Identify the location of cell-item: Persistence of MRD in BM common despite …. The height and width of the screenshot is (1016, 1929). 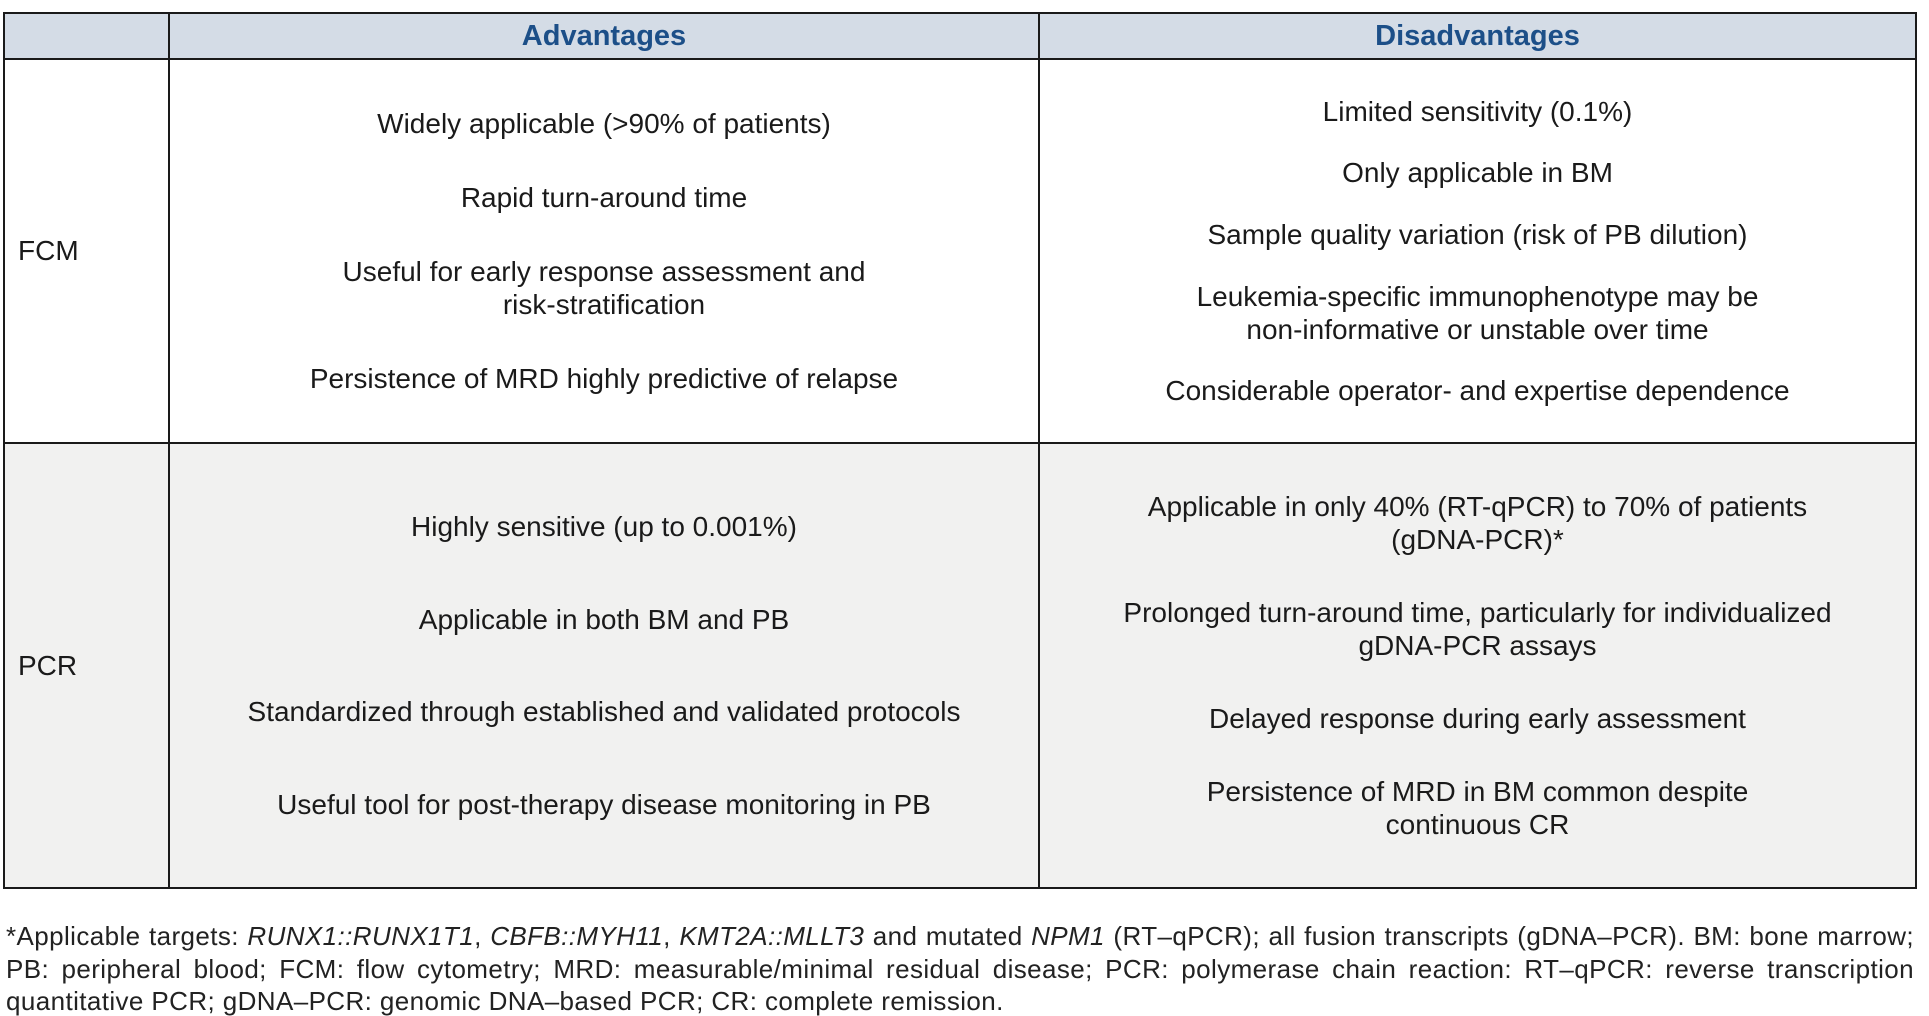
(1477, 807).